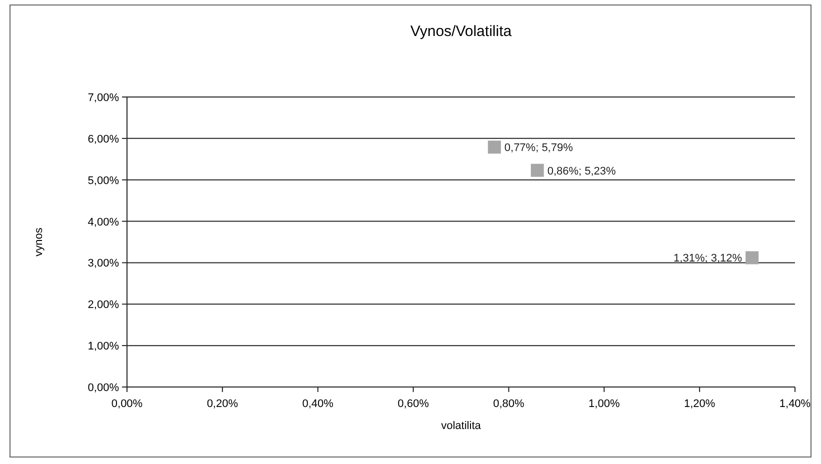  I want to click on data-label: 0,77%; 5,79%, so click(539, 148).